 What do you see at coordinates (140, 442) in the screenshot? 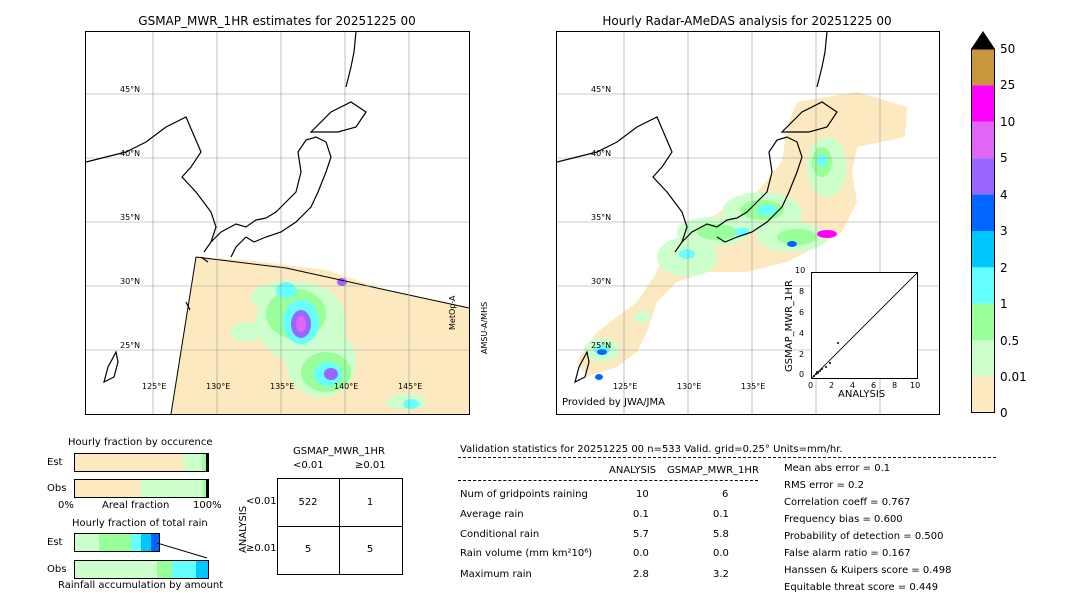
I see `occurrence-title: Hourly fraction by occurence` at bounding box center [140, 442].